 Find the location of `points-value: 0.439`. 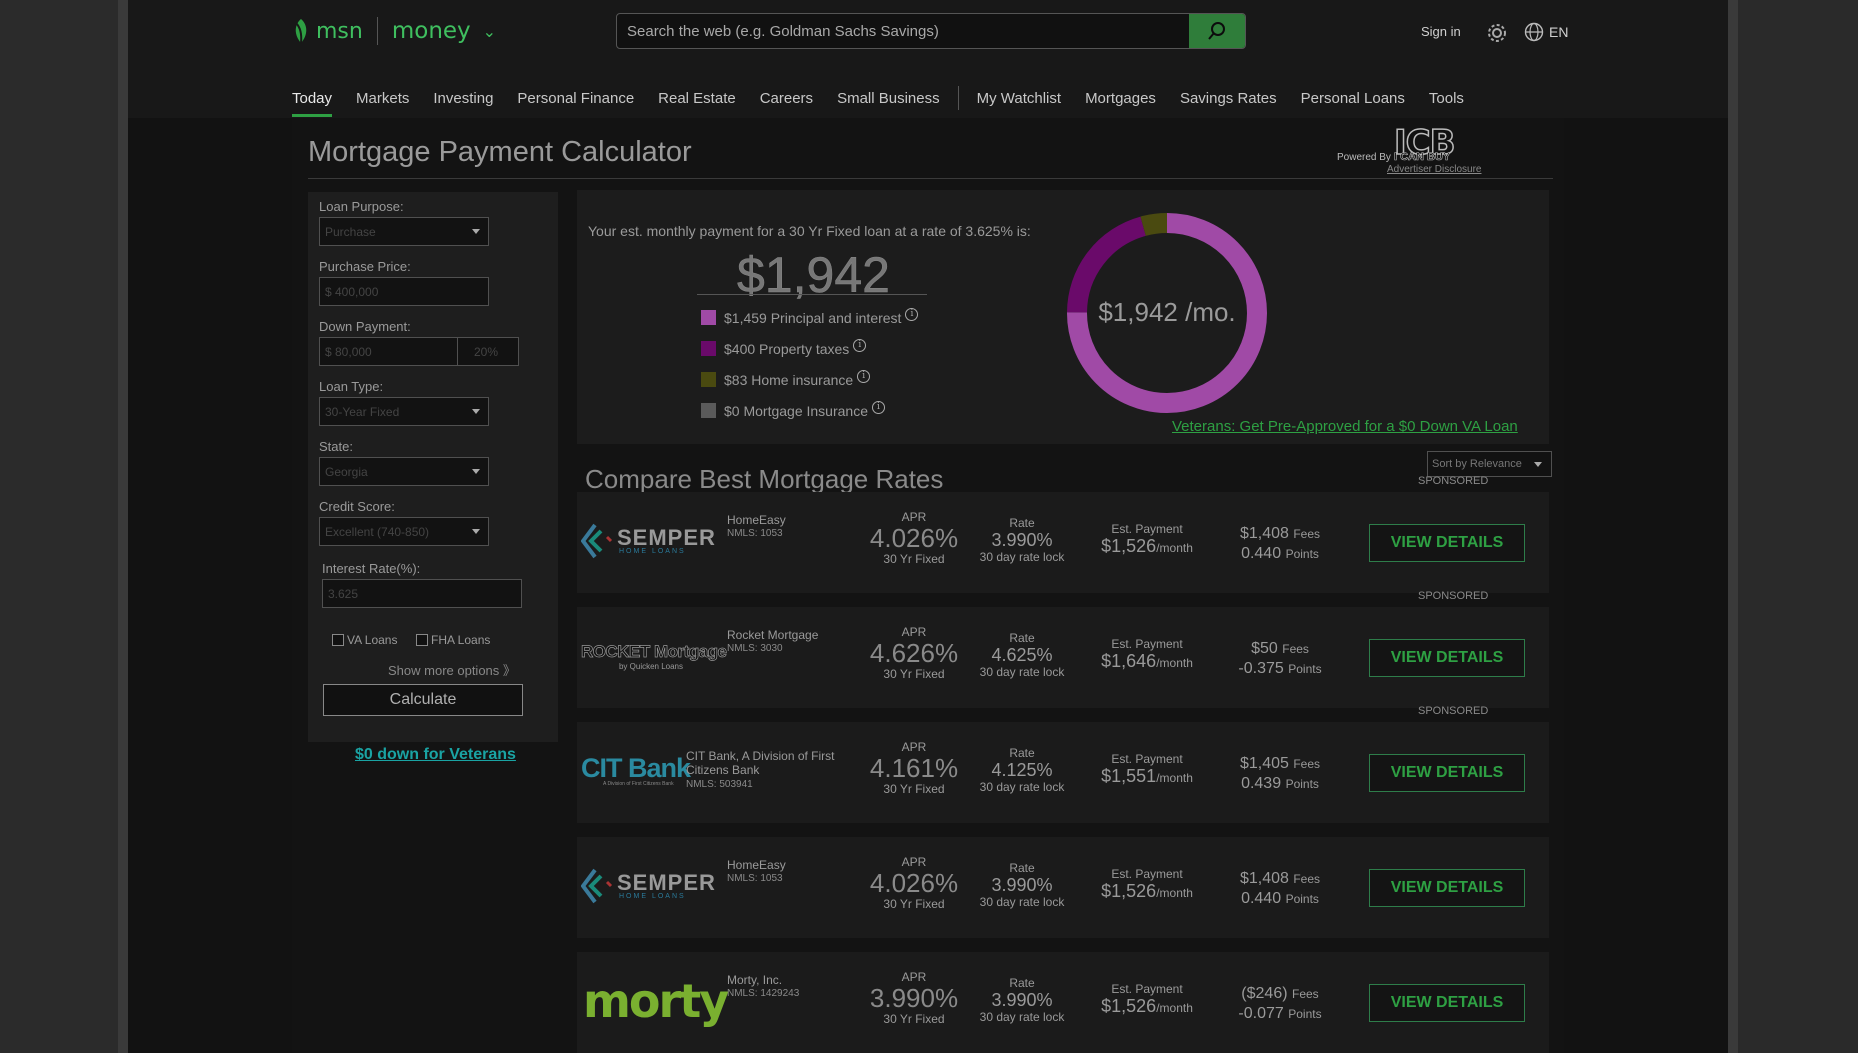

points-value: 0.439 is located at coordinates (1261, 783).